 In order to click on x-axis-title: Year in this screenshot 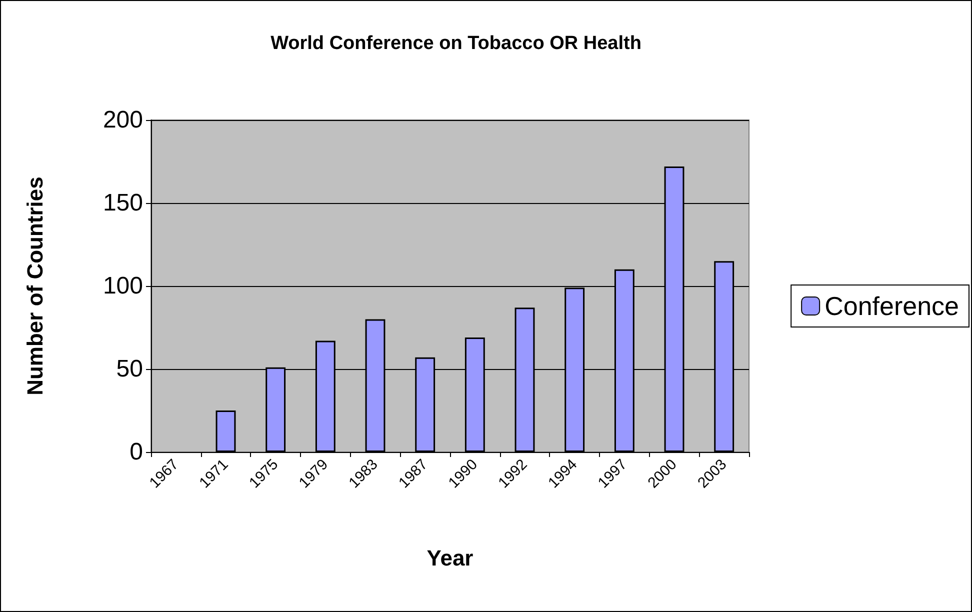, I will do `click(450, 558)`.